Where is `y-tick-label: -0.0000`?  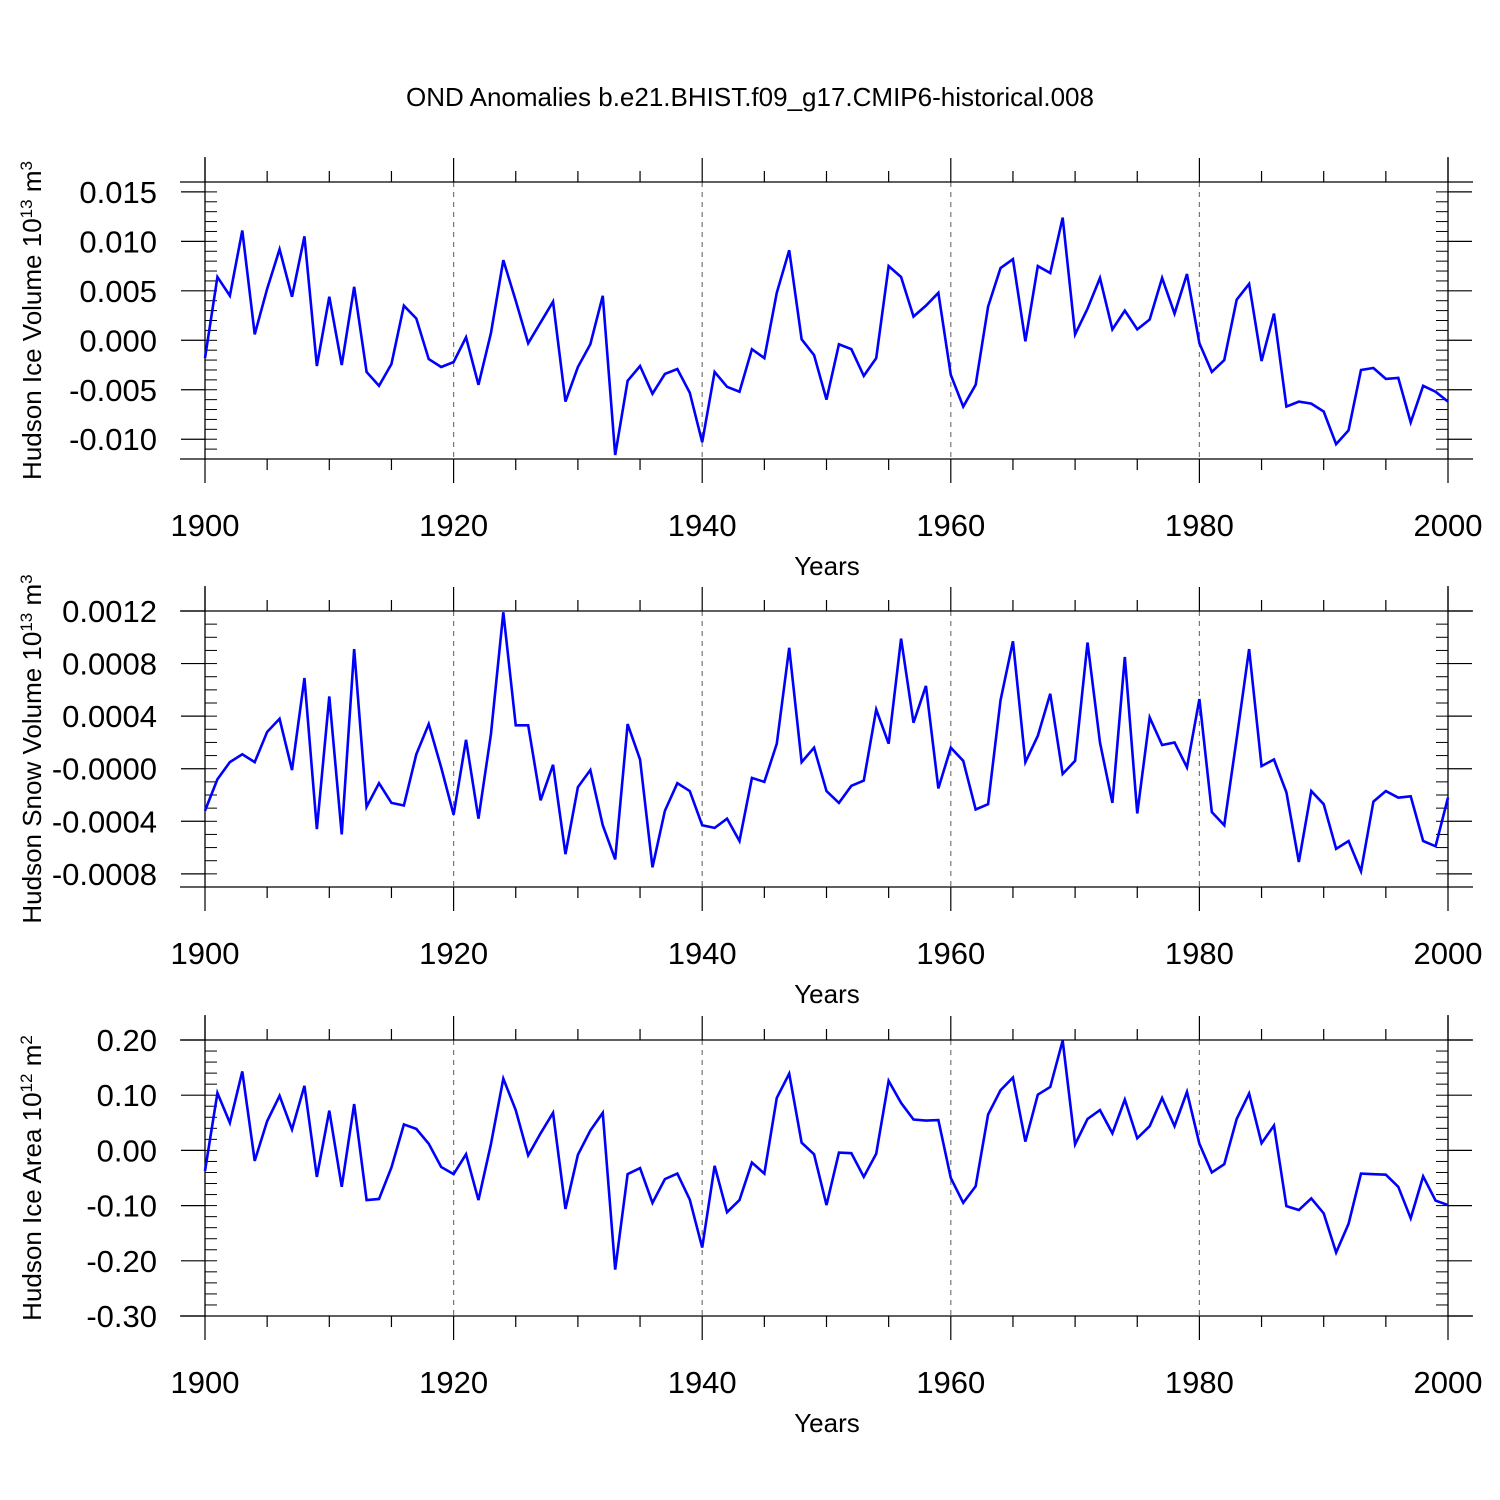 y-tick-label: -0.0000 is located at coordinates (104, 769).